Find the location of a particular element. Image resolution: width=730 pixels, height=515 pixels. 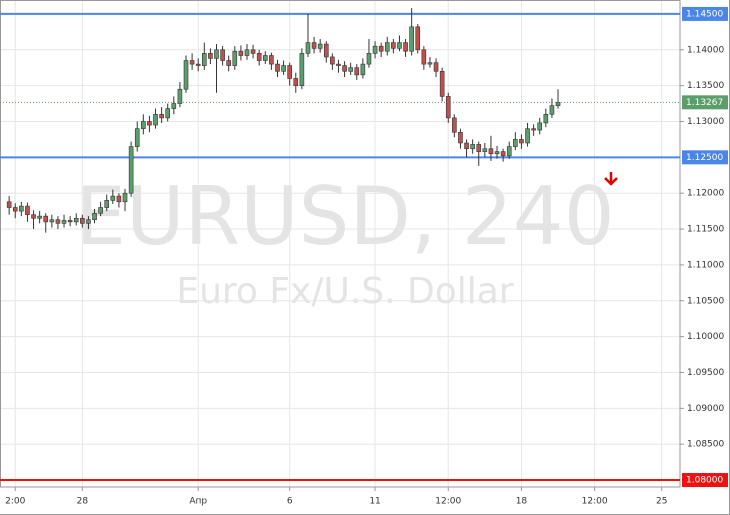

level-label: 1.08000 is located at coordinates (704, 481).